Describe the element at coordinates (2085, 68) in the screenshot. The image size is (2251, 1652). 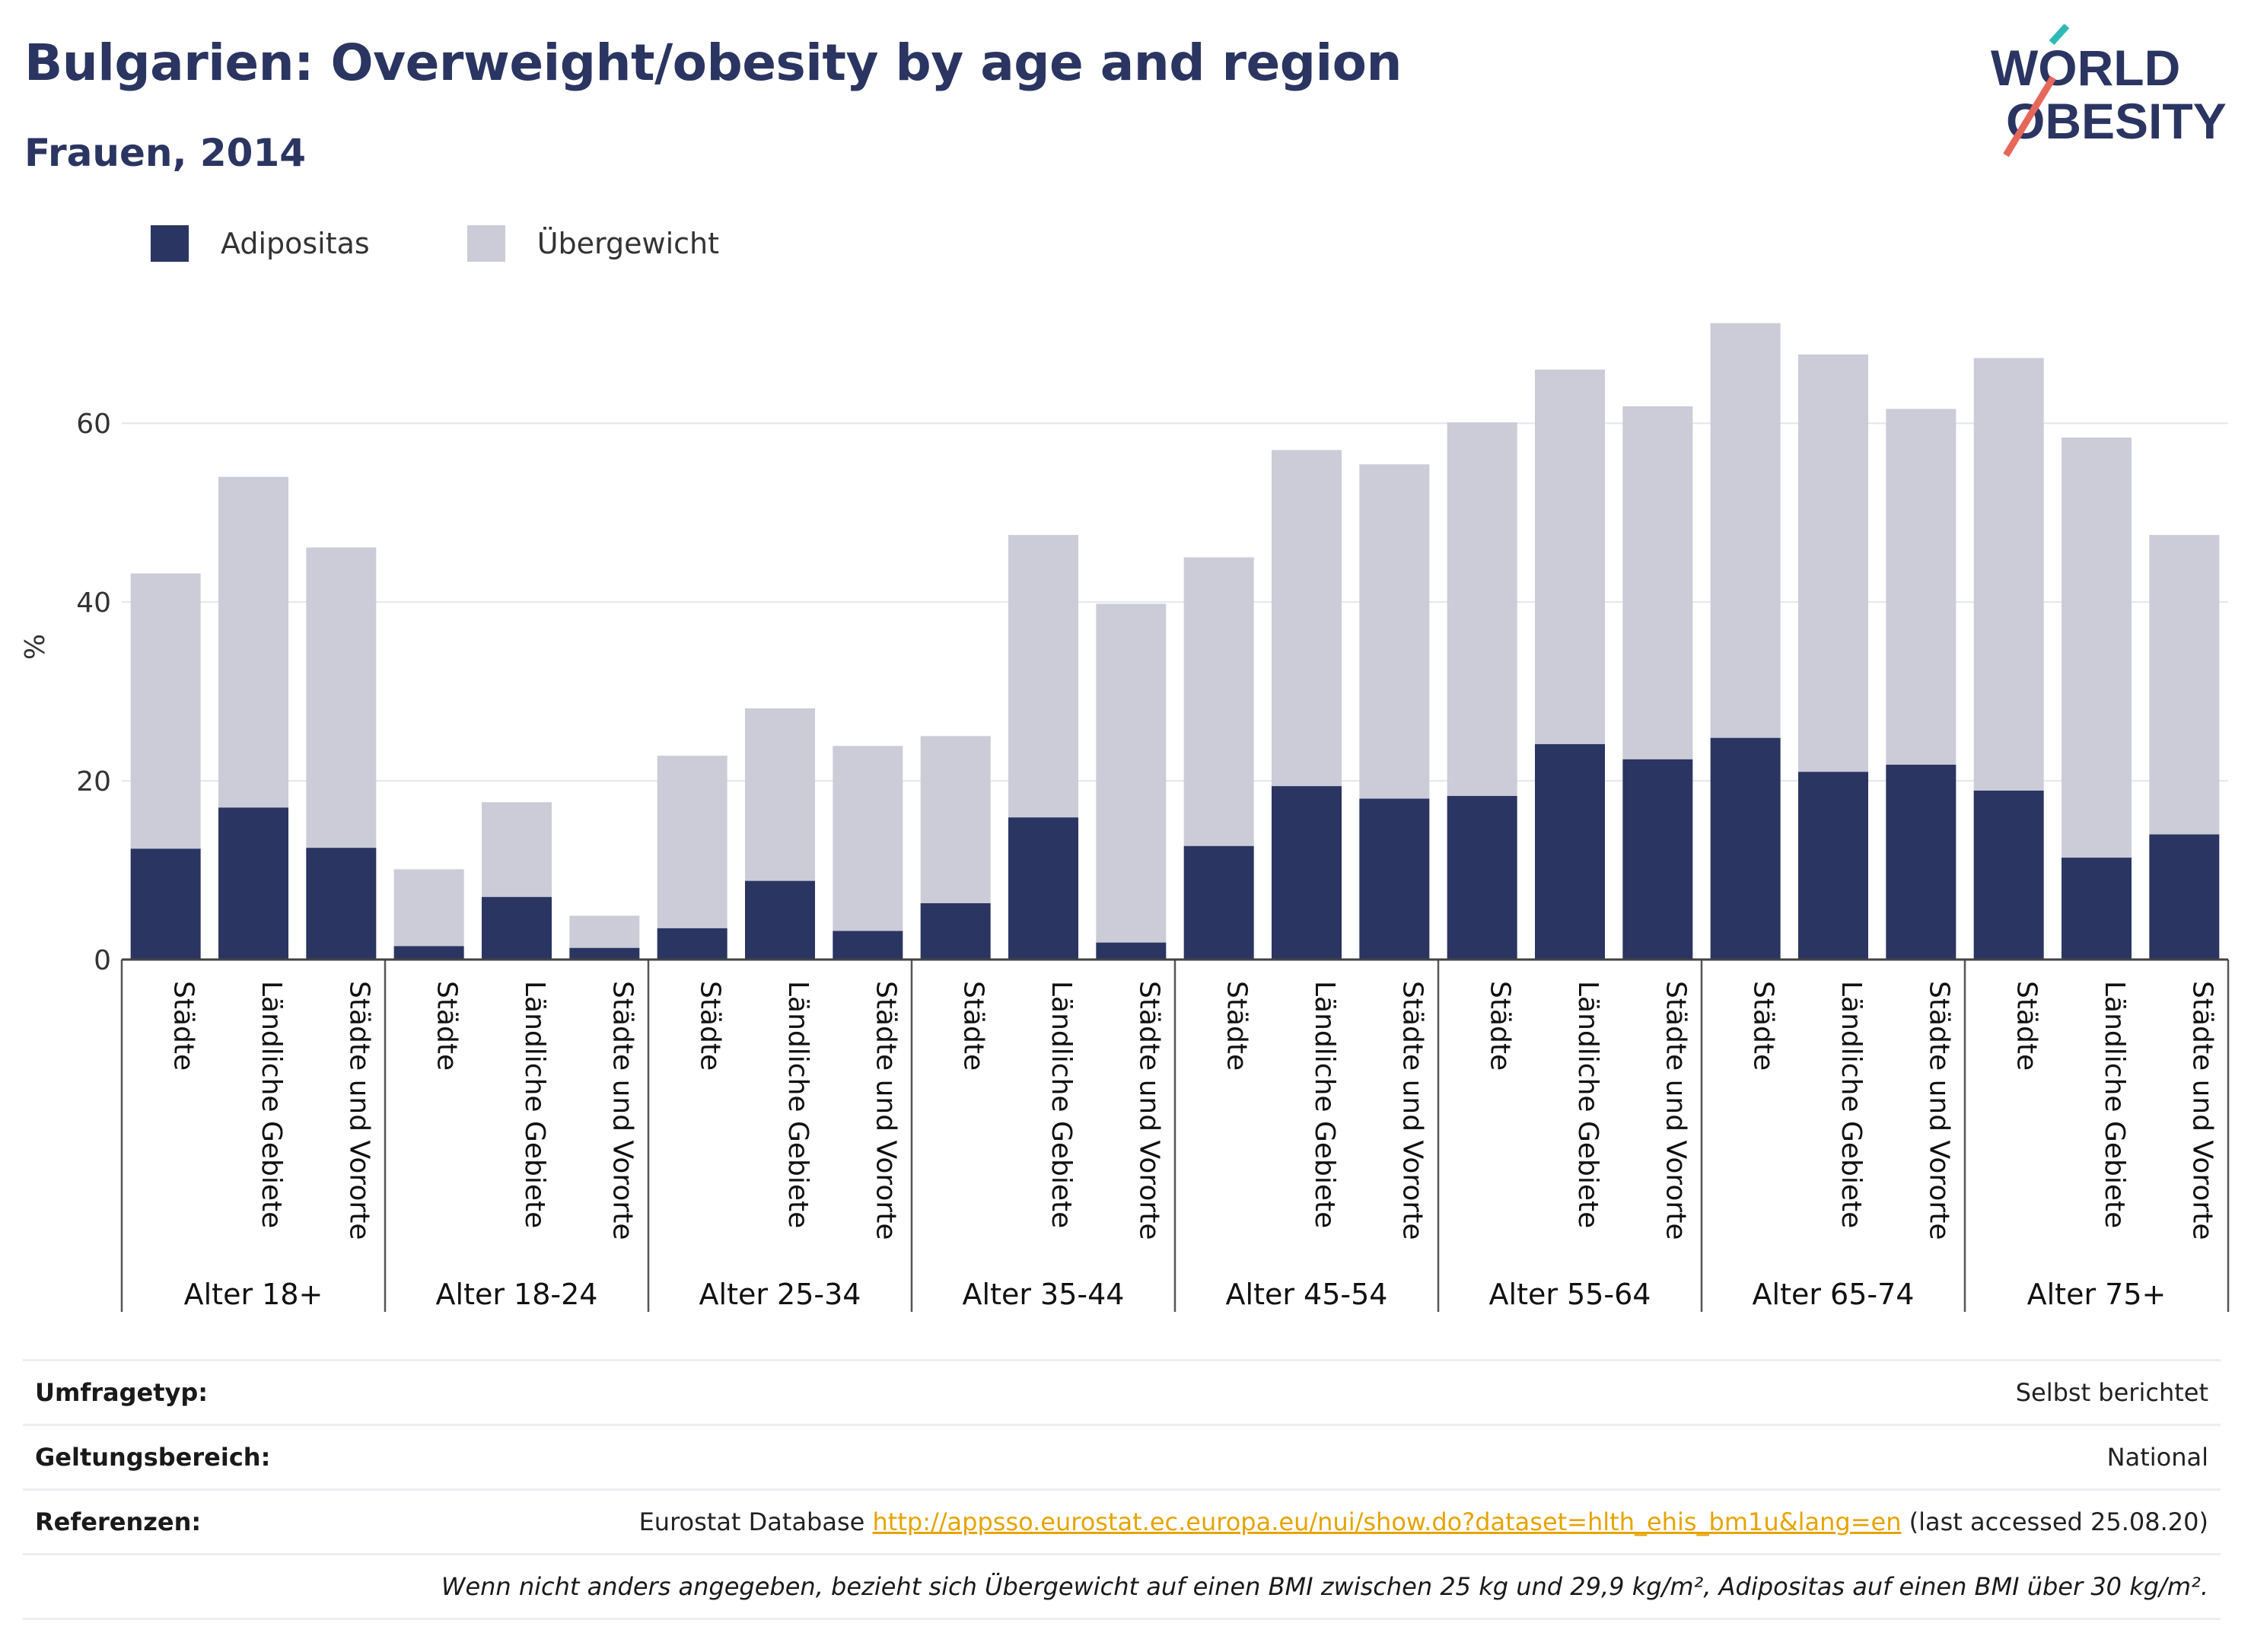
I see `svg-text: WORLD` at that location.